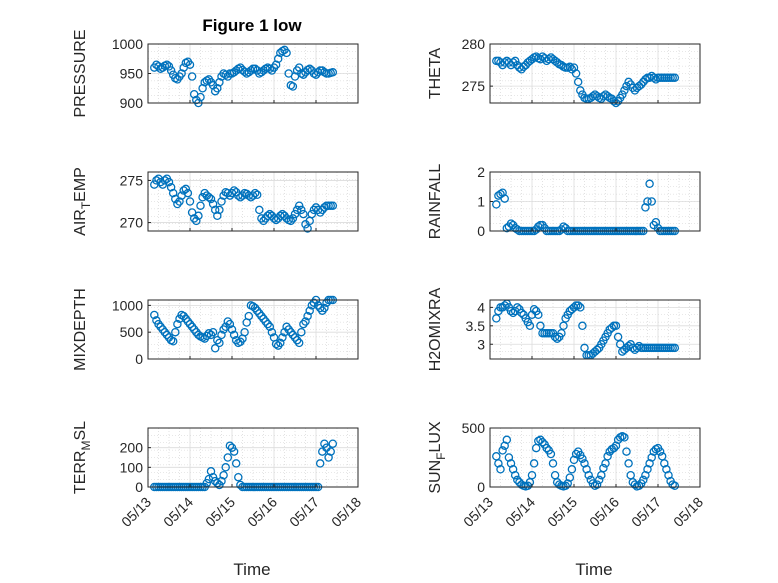 The image size is (778, 583). I want to click on y-tick-label: 270, so click(132, 223).